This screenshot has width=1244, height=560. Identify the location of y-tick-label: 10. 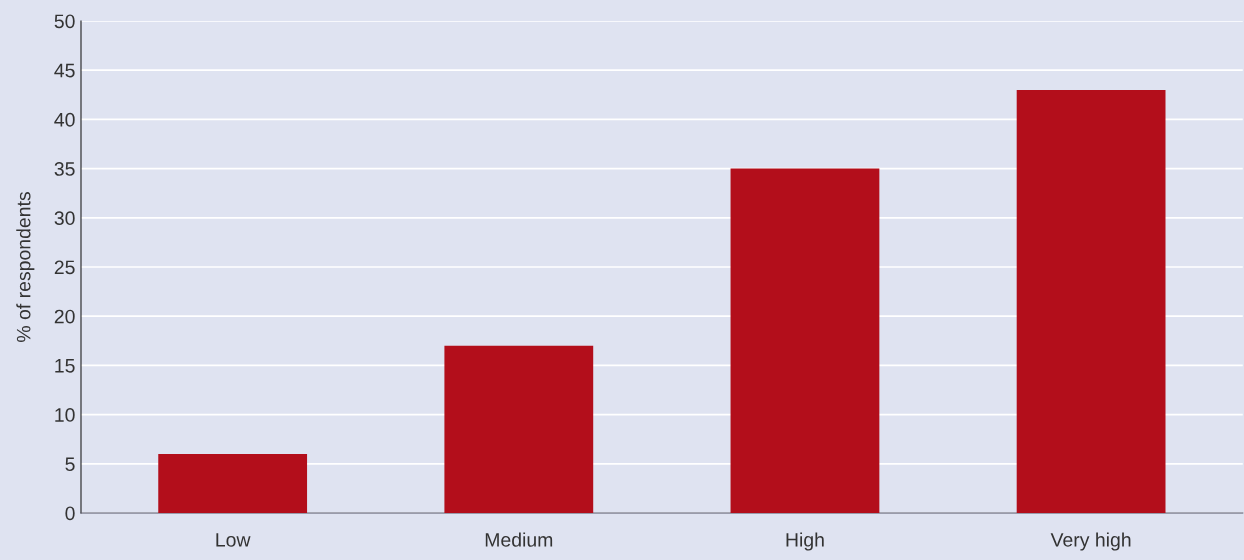
(65, 415).